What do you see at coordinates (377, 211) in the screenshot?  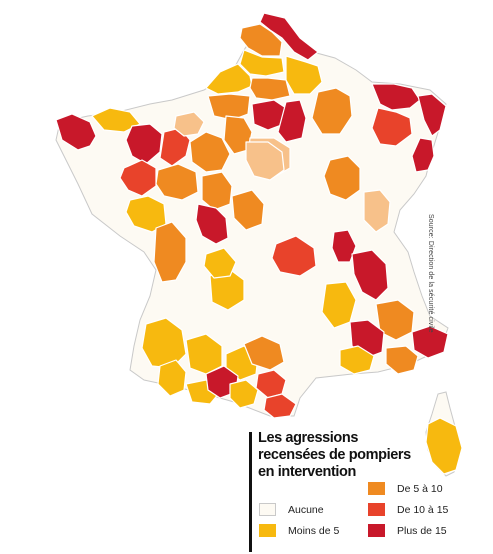 I see `department-doubs` at bounding box center [377, 211].